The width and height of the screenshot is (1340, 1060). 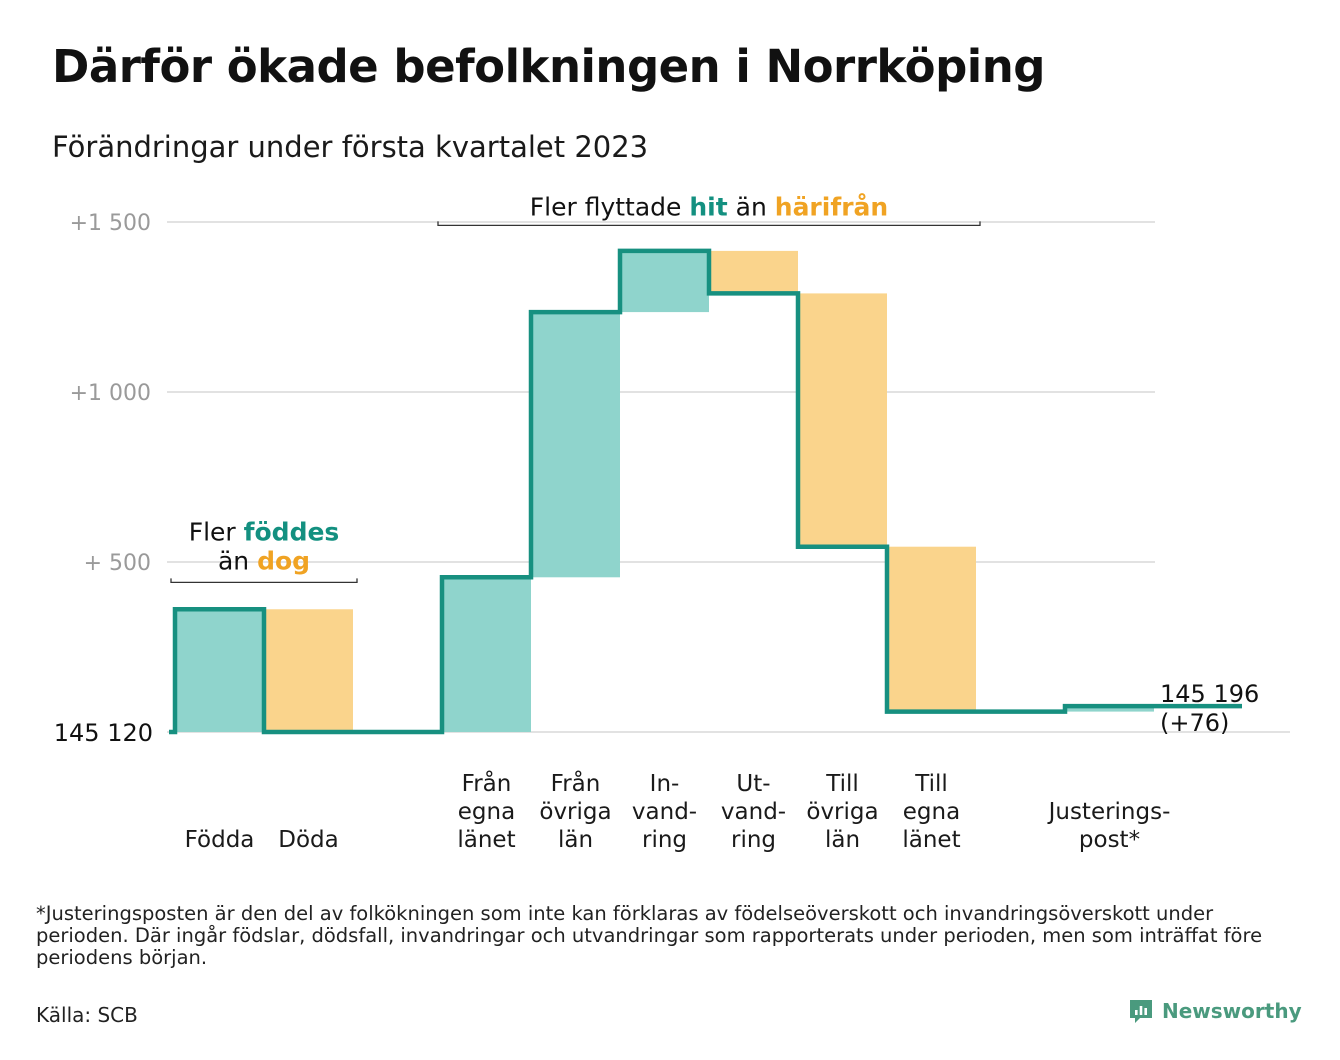 I want to click on annotation-text-0-line1: Fler föddes, so click(x=264, y=531).